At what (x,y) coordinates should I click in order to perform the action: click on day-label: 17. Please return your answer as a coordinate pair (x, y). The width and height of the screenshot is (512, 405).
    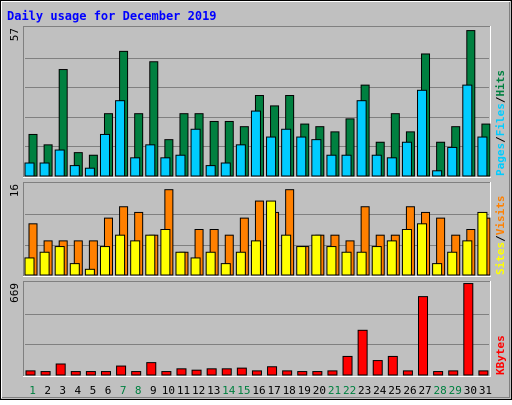
    Looking at the image, I should click on (273, 390).